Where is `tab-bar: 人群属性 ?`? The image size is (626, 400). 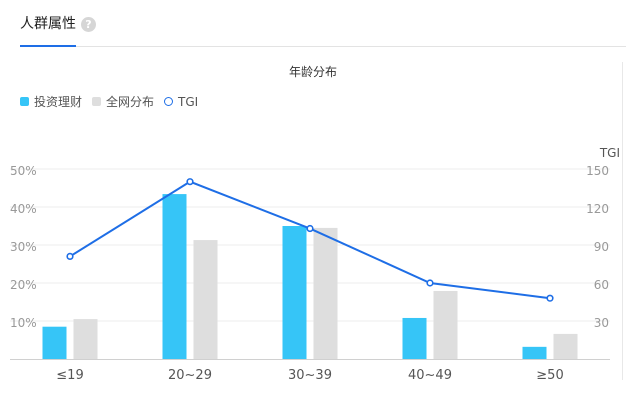
tab-bar: 人群属性 ? is located at coordinates (313, 23).